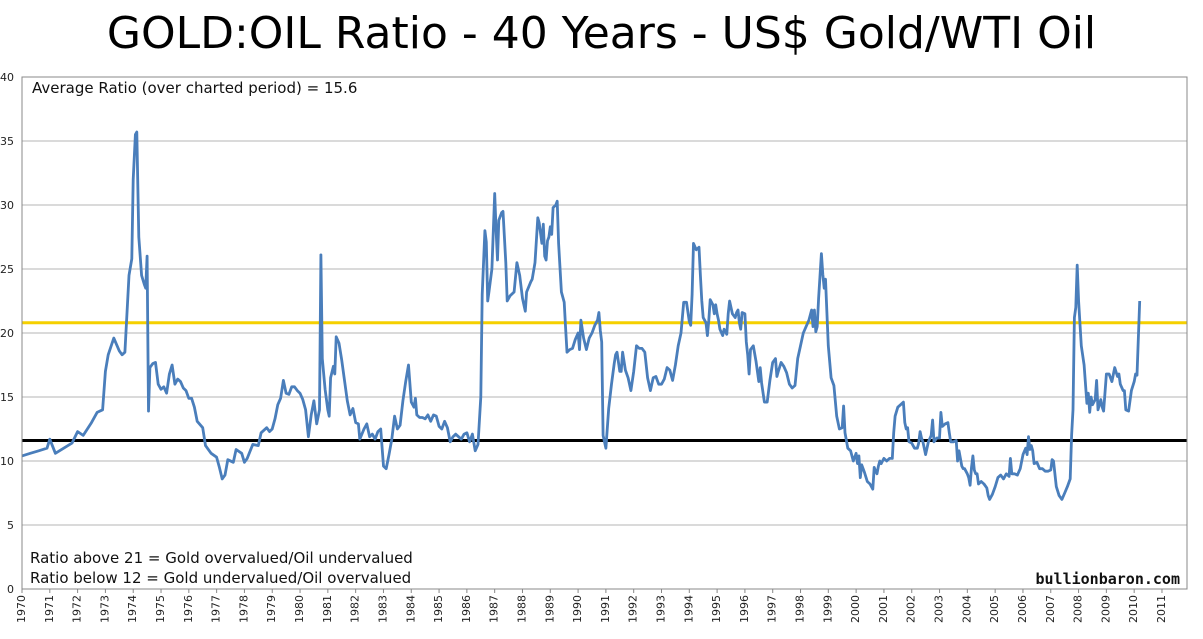 Image resolution: width=1203 pixels, height=639 pixels. I want to click on x-tick-label: 1984, so click(410, 609).